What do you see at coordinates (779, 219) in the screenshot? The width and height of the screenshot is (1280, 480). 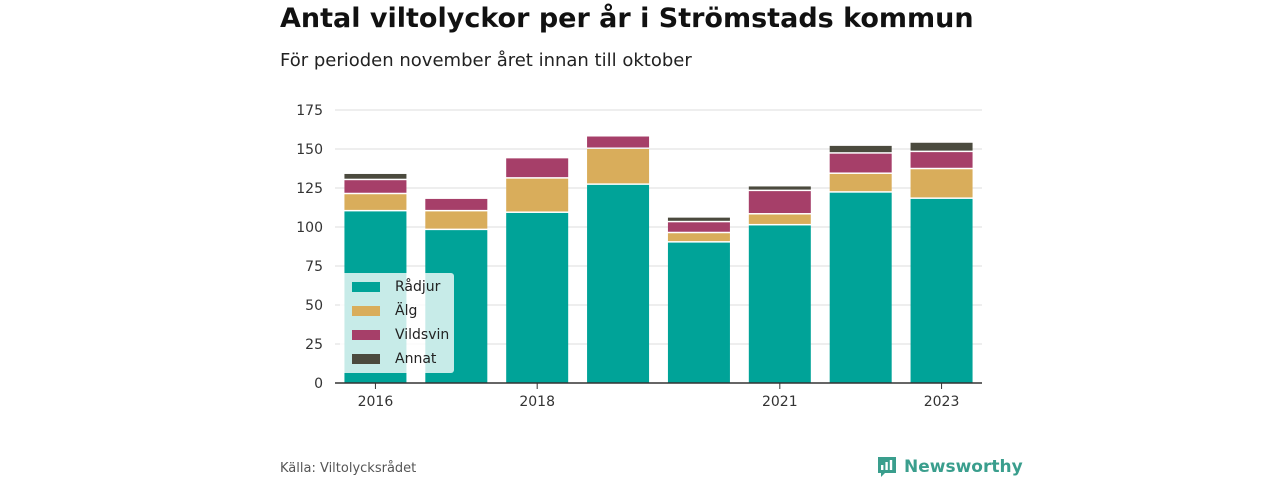 I see `bar-2021-Älg` at bounding box center [779, 219].